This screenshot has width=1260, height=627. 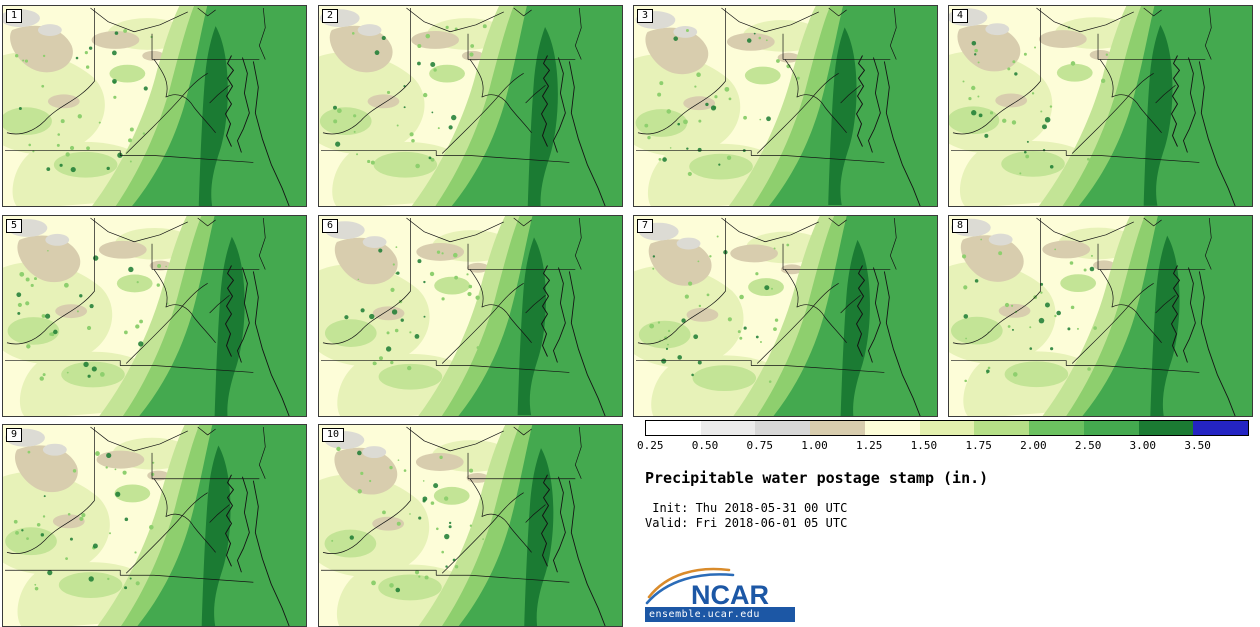 What do you see at coordinates (689, 583) in the screenshot?
I see `ncar-swoosh-orange-icon` at bounding box center [689, 583].